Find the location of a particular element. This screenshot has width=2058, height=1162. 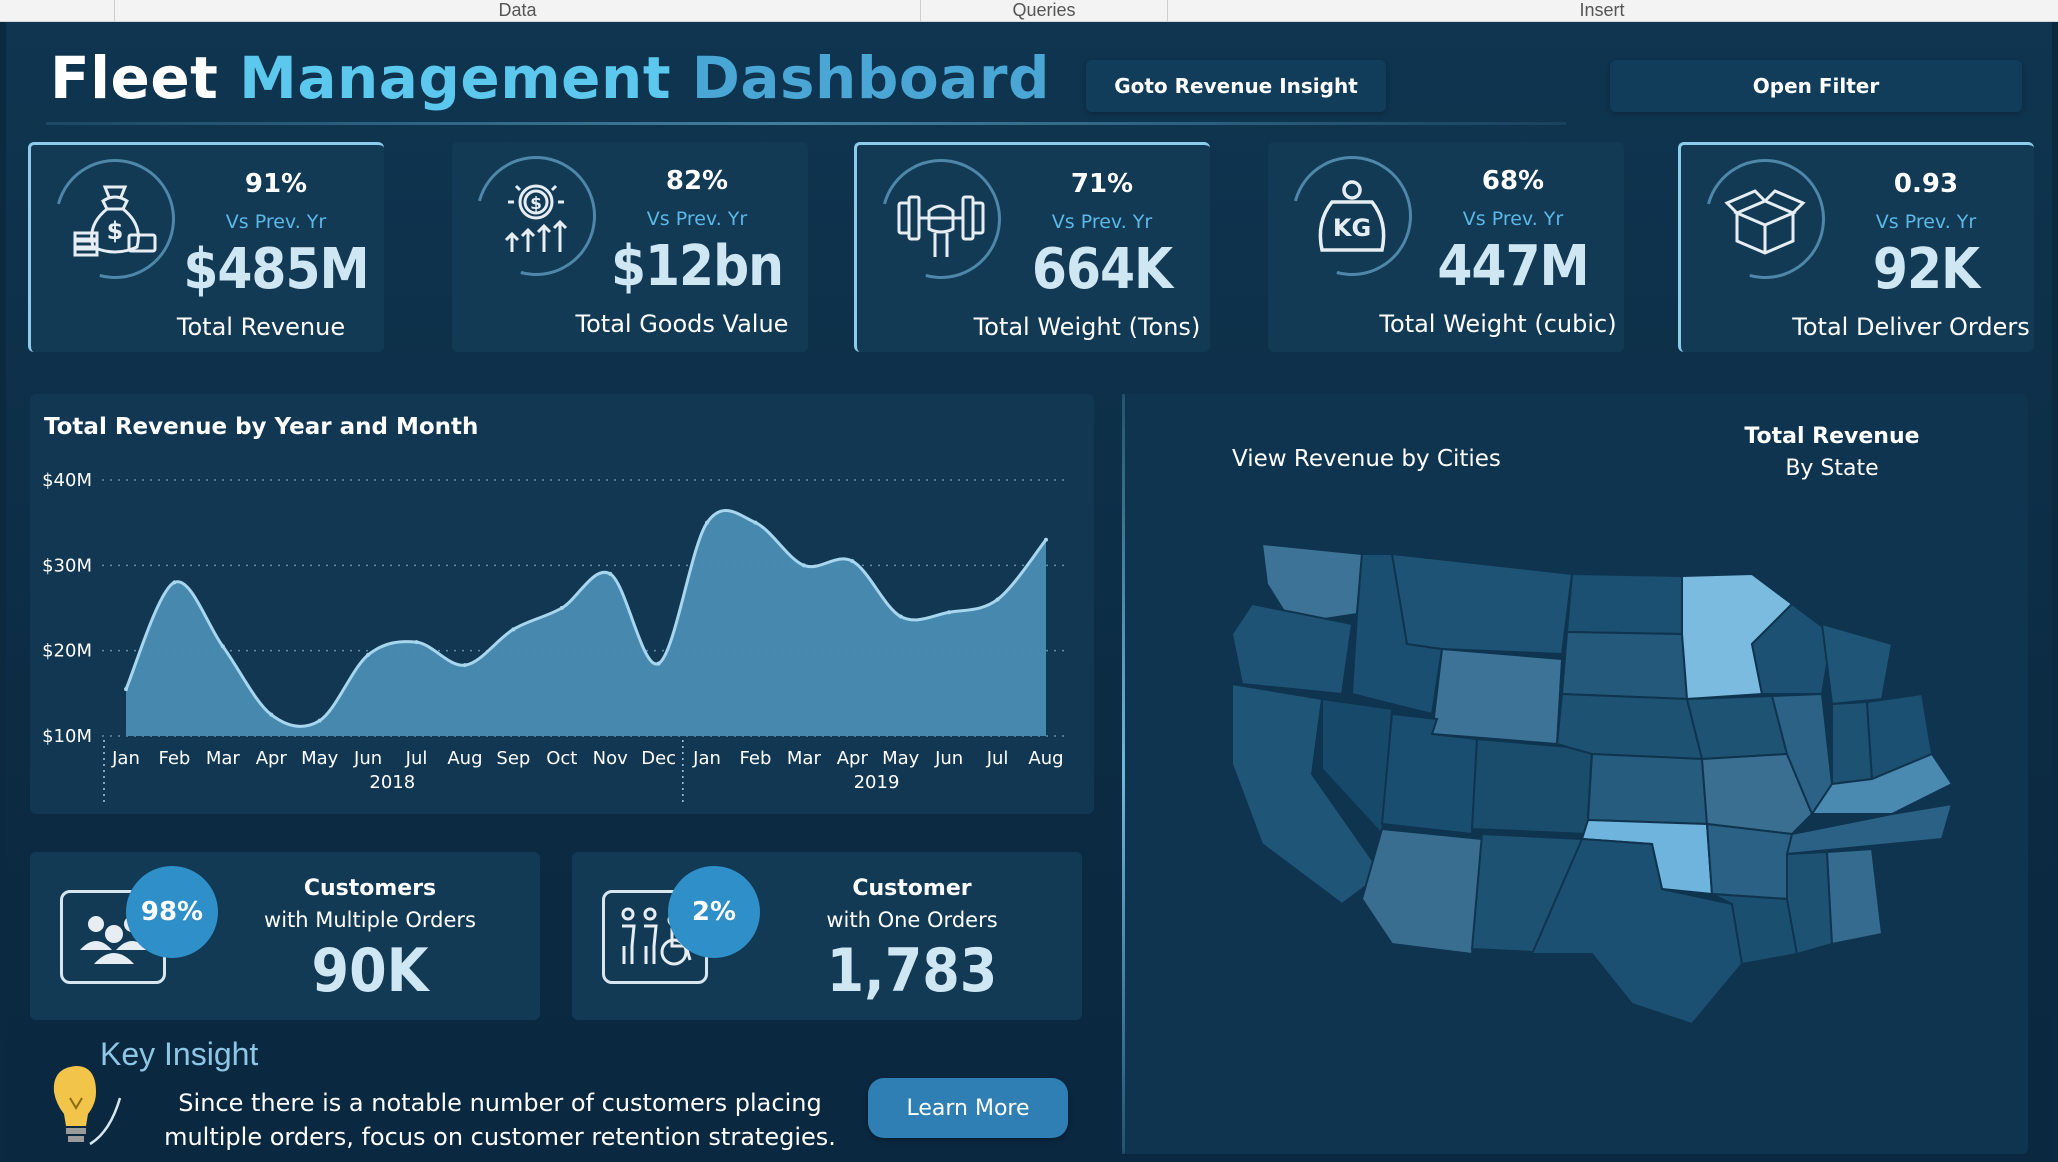

view-revenue-by-cities-link: View Revenue by Cities is located at coordinates (1366, 459).